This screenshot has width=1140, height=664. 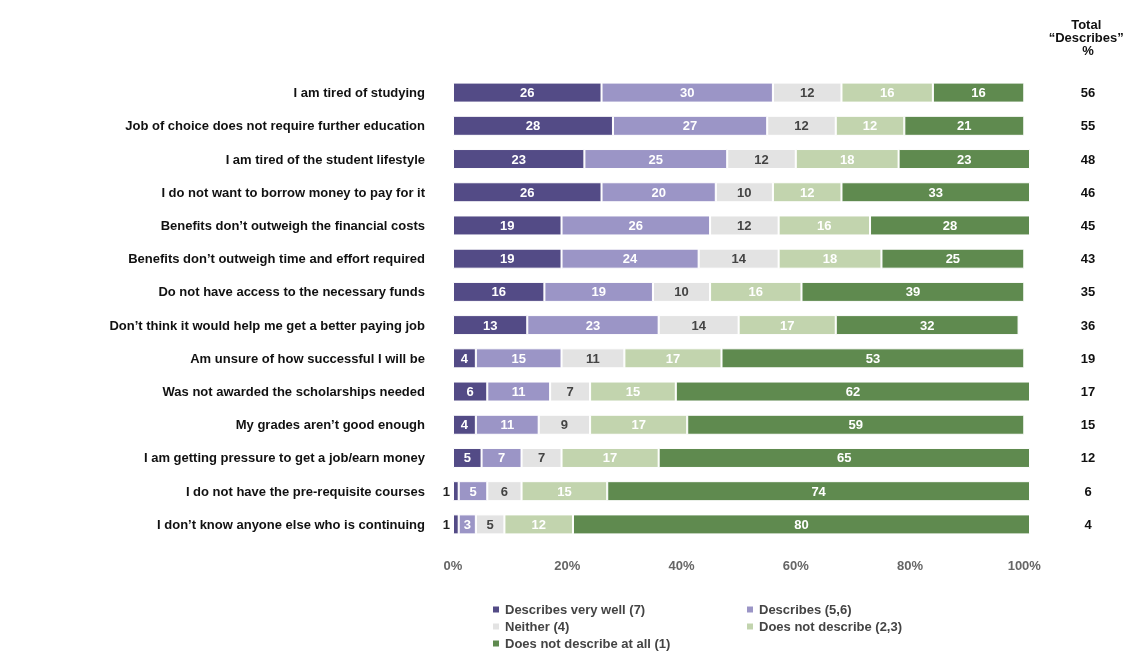 What do you see at coordinates (359, 93) in the screenshot?
I see `y-tick-label: I am tired of studying` at bounding box center [359, 93].